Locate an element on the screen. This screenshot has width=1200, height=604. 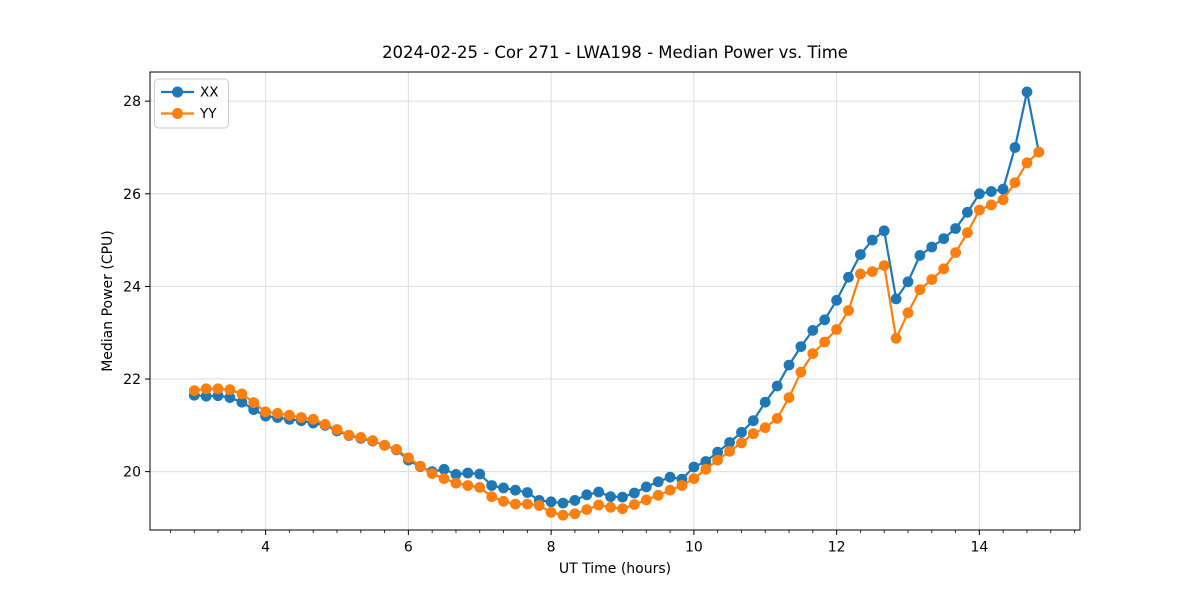
x-axis-label: UT Time (hours) is located at coordinates (615, 569).